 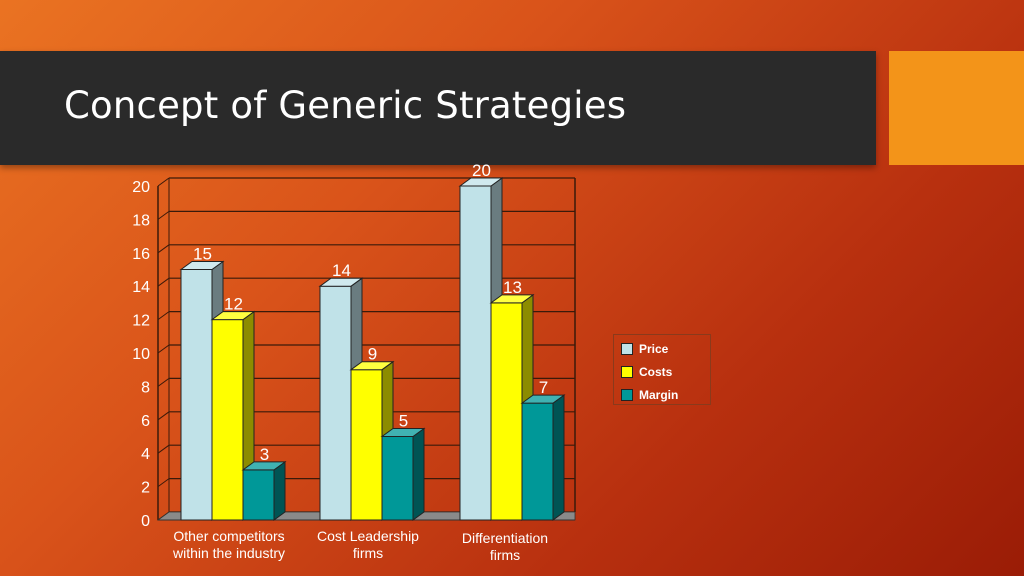 What do you see at coordinates (956, 108) in the screenshot?
I see `accent-box` at bounding box center [956, 108].